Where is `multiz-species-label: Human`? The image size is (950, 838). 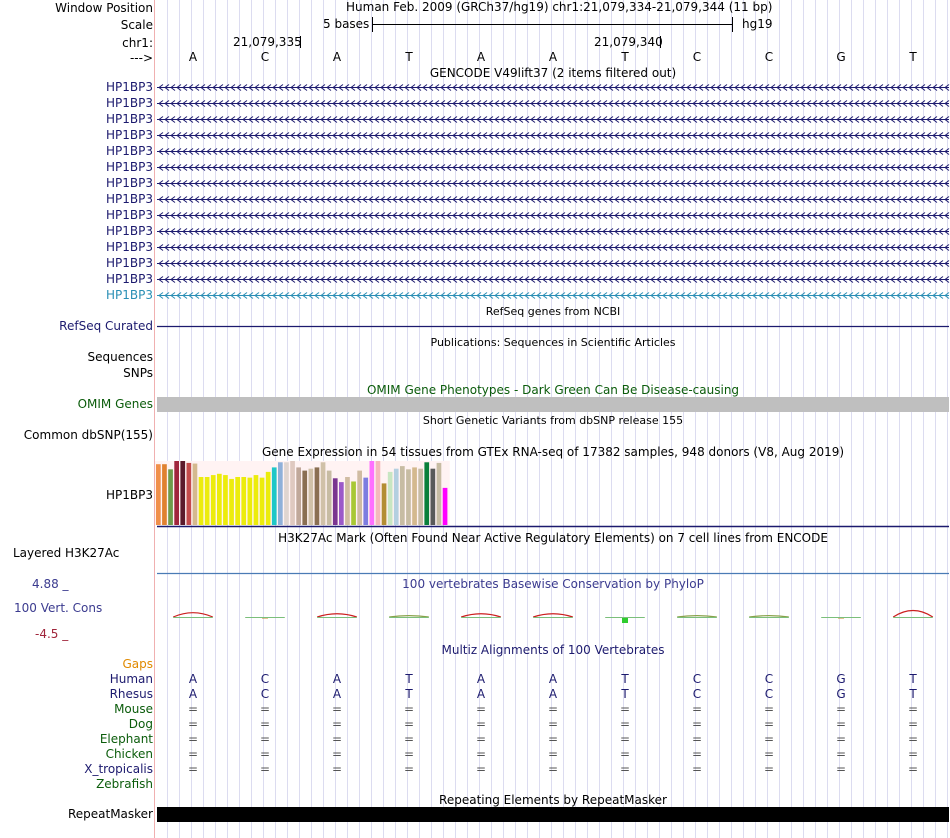
multiz-species-label: Human is located at coordinates (131, 679).